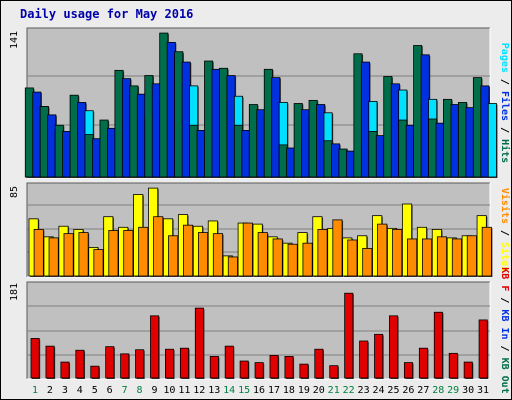  I want to click on chart-title: Daily usage for May 2016, so click(107, 14).